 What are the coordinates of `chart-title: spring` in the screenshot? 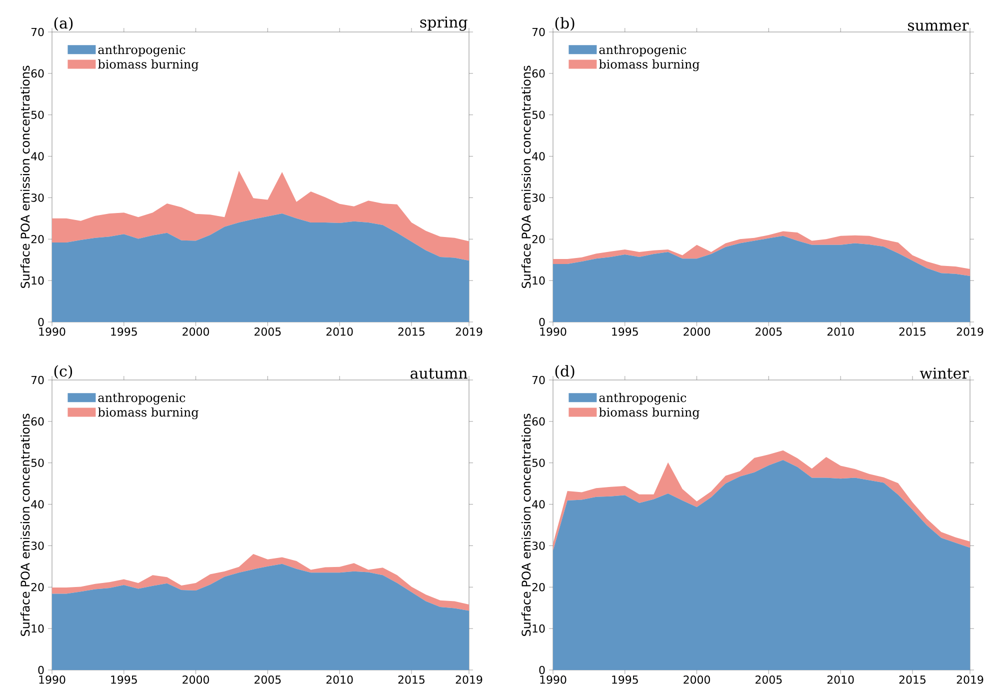 It's located at (444, 23).